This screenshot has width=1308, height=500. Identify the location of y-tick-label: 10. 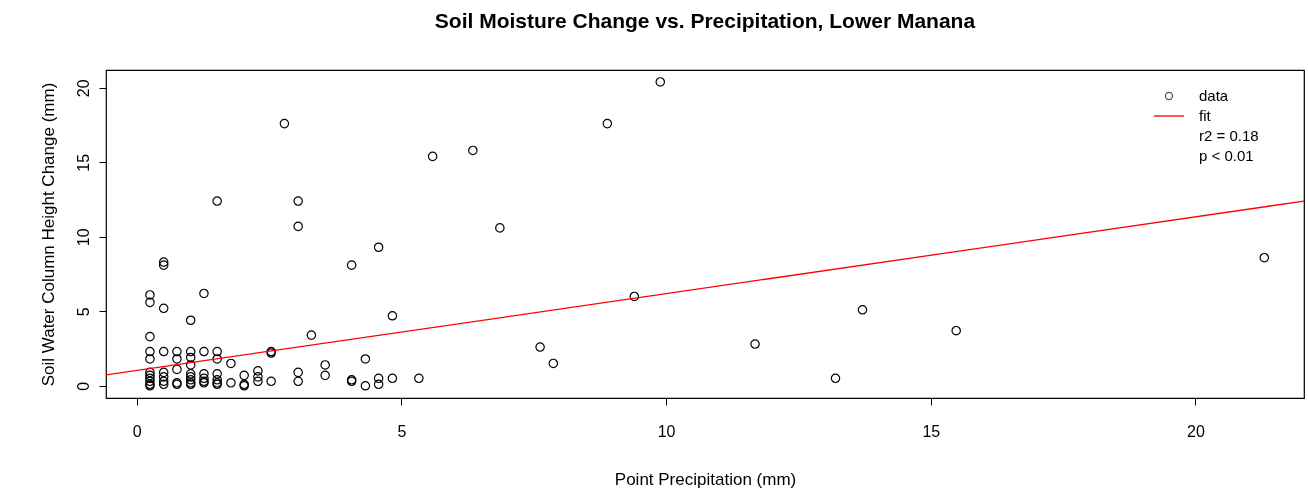
(83, 237).